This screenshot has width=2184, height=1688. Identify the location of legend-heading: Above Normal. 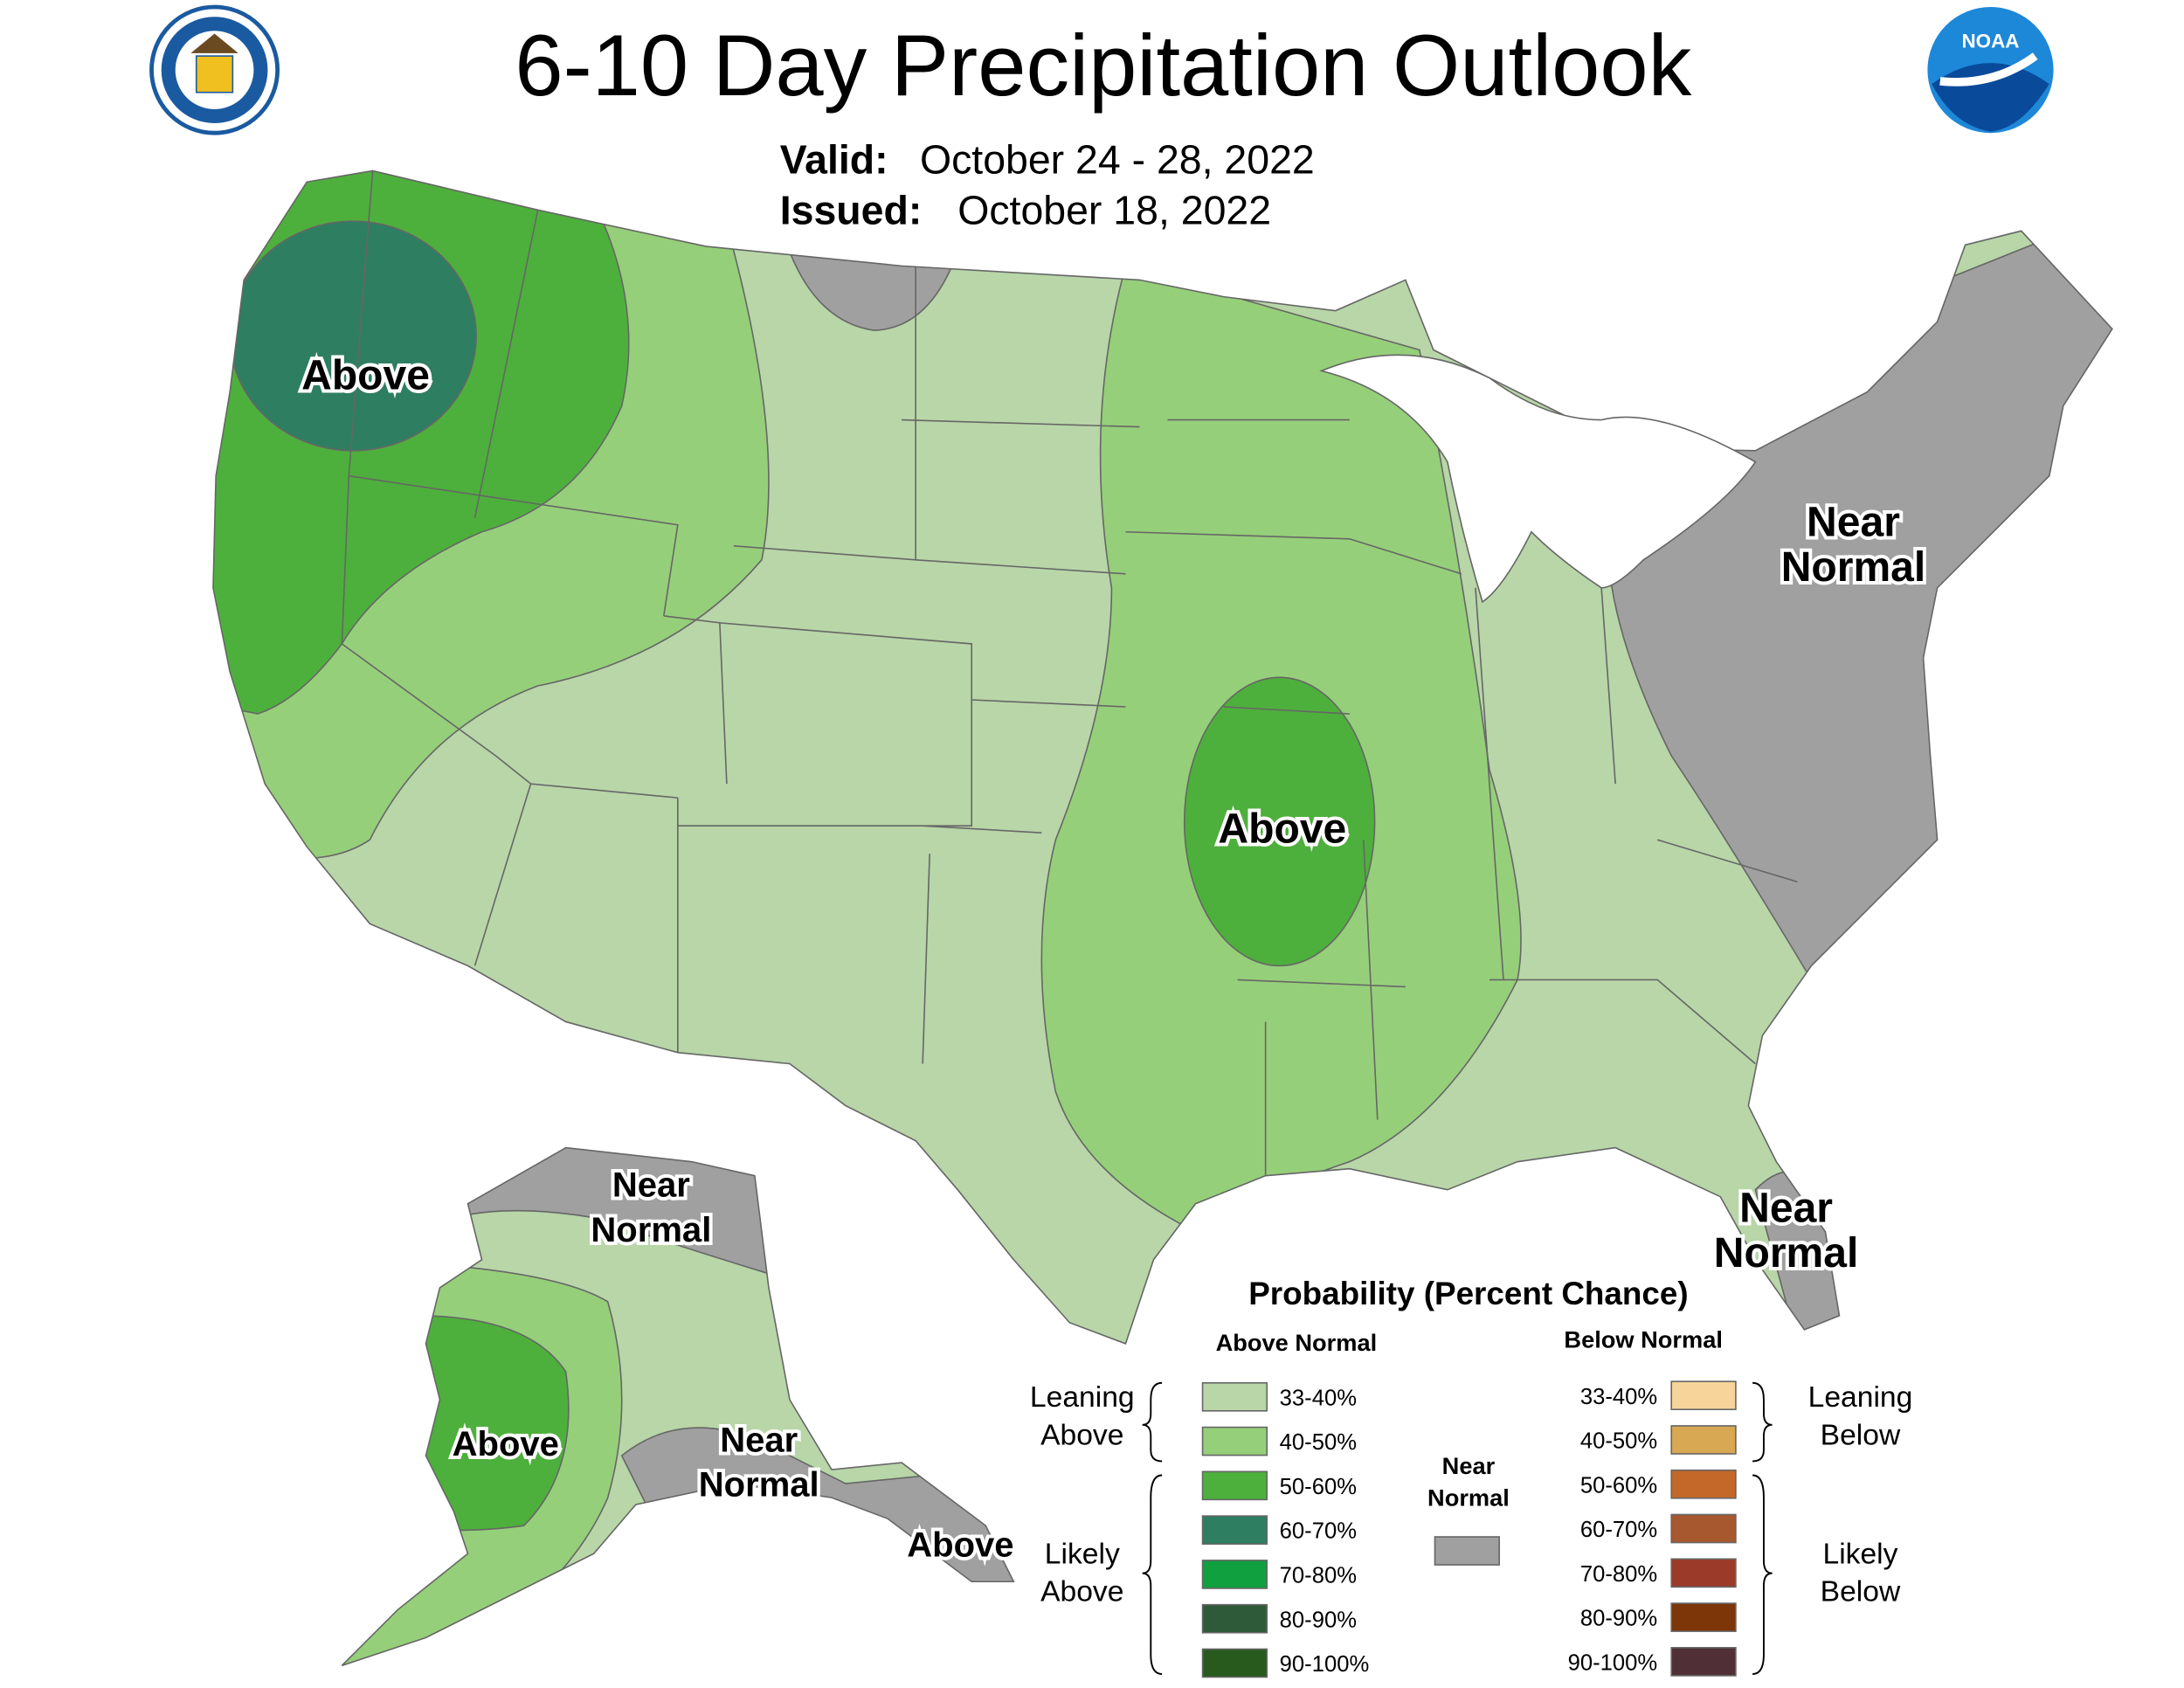
(1297, 1342).